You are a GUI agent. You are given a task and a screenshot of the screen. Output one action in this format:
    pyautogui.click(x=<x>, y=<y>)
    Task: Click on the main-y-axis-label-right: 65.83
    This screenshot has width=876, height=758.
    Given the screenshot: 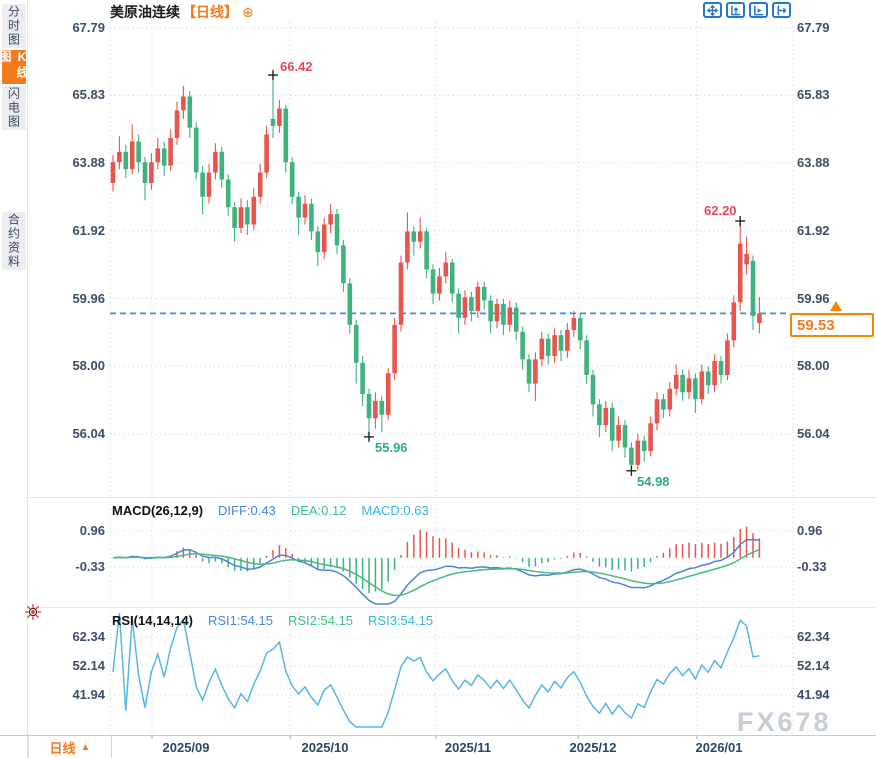 What is the action you would take?
    pyautogui.click(x=813, y=95)
    